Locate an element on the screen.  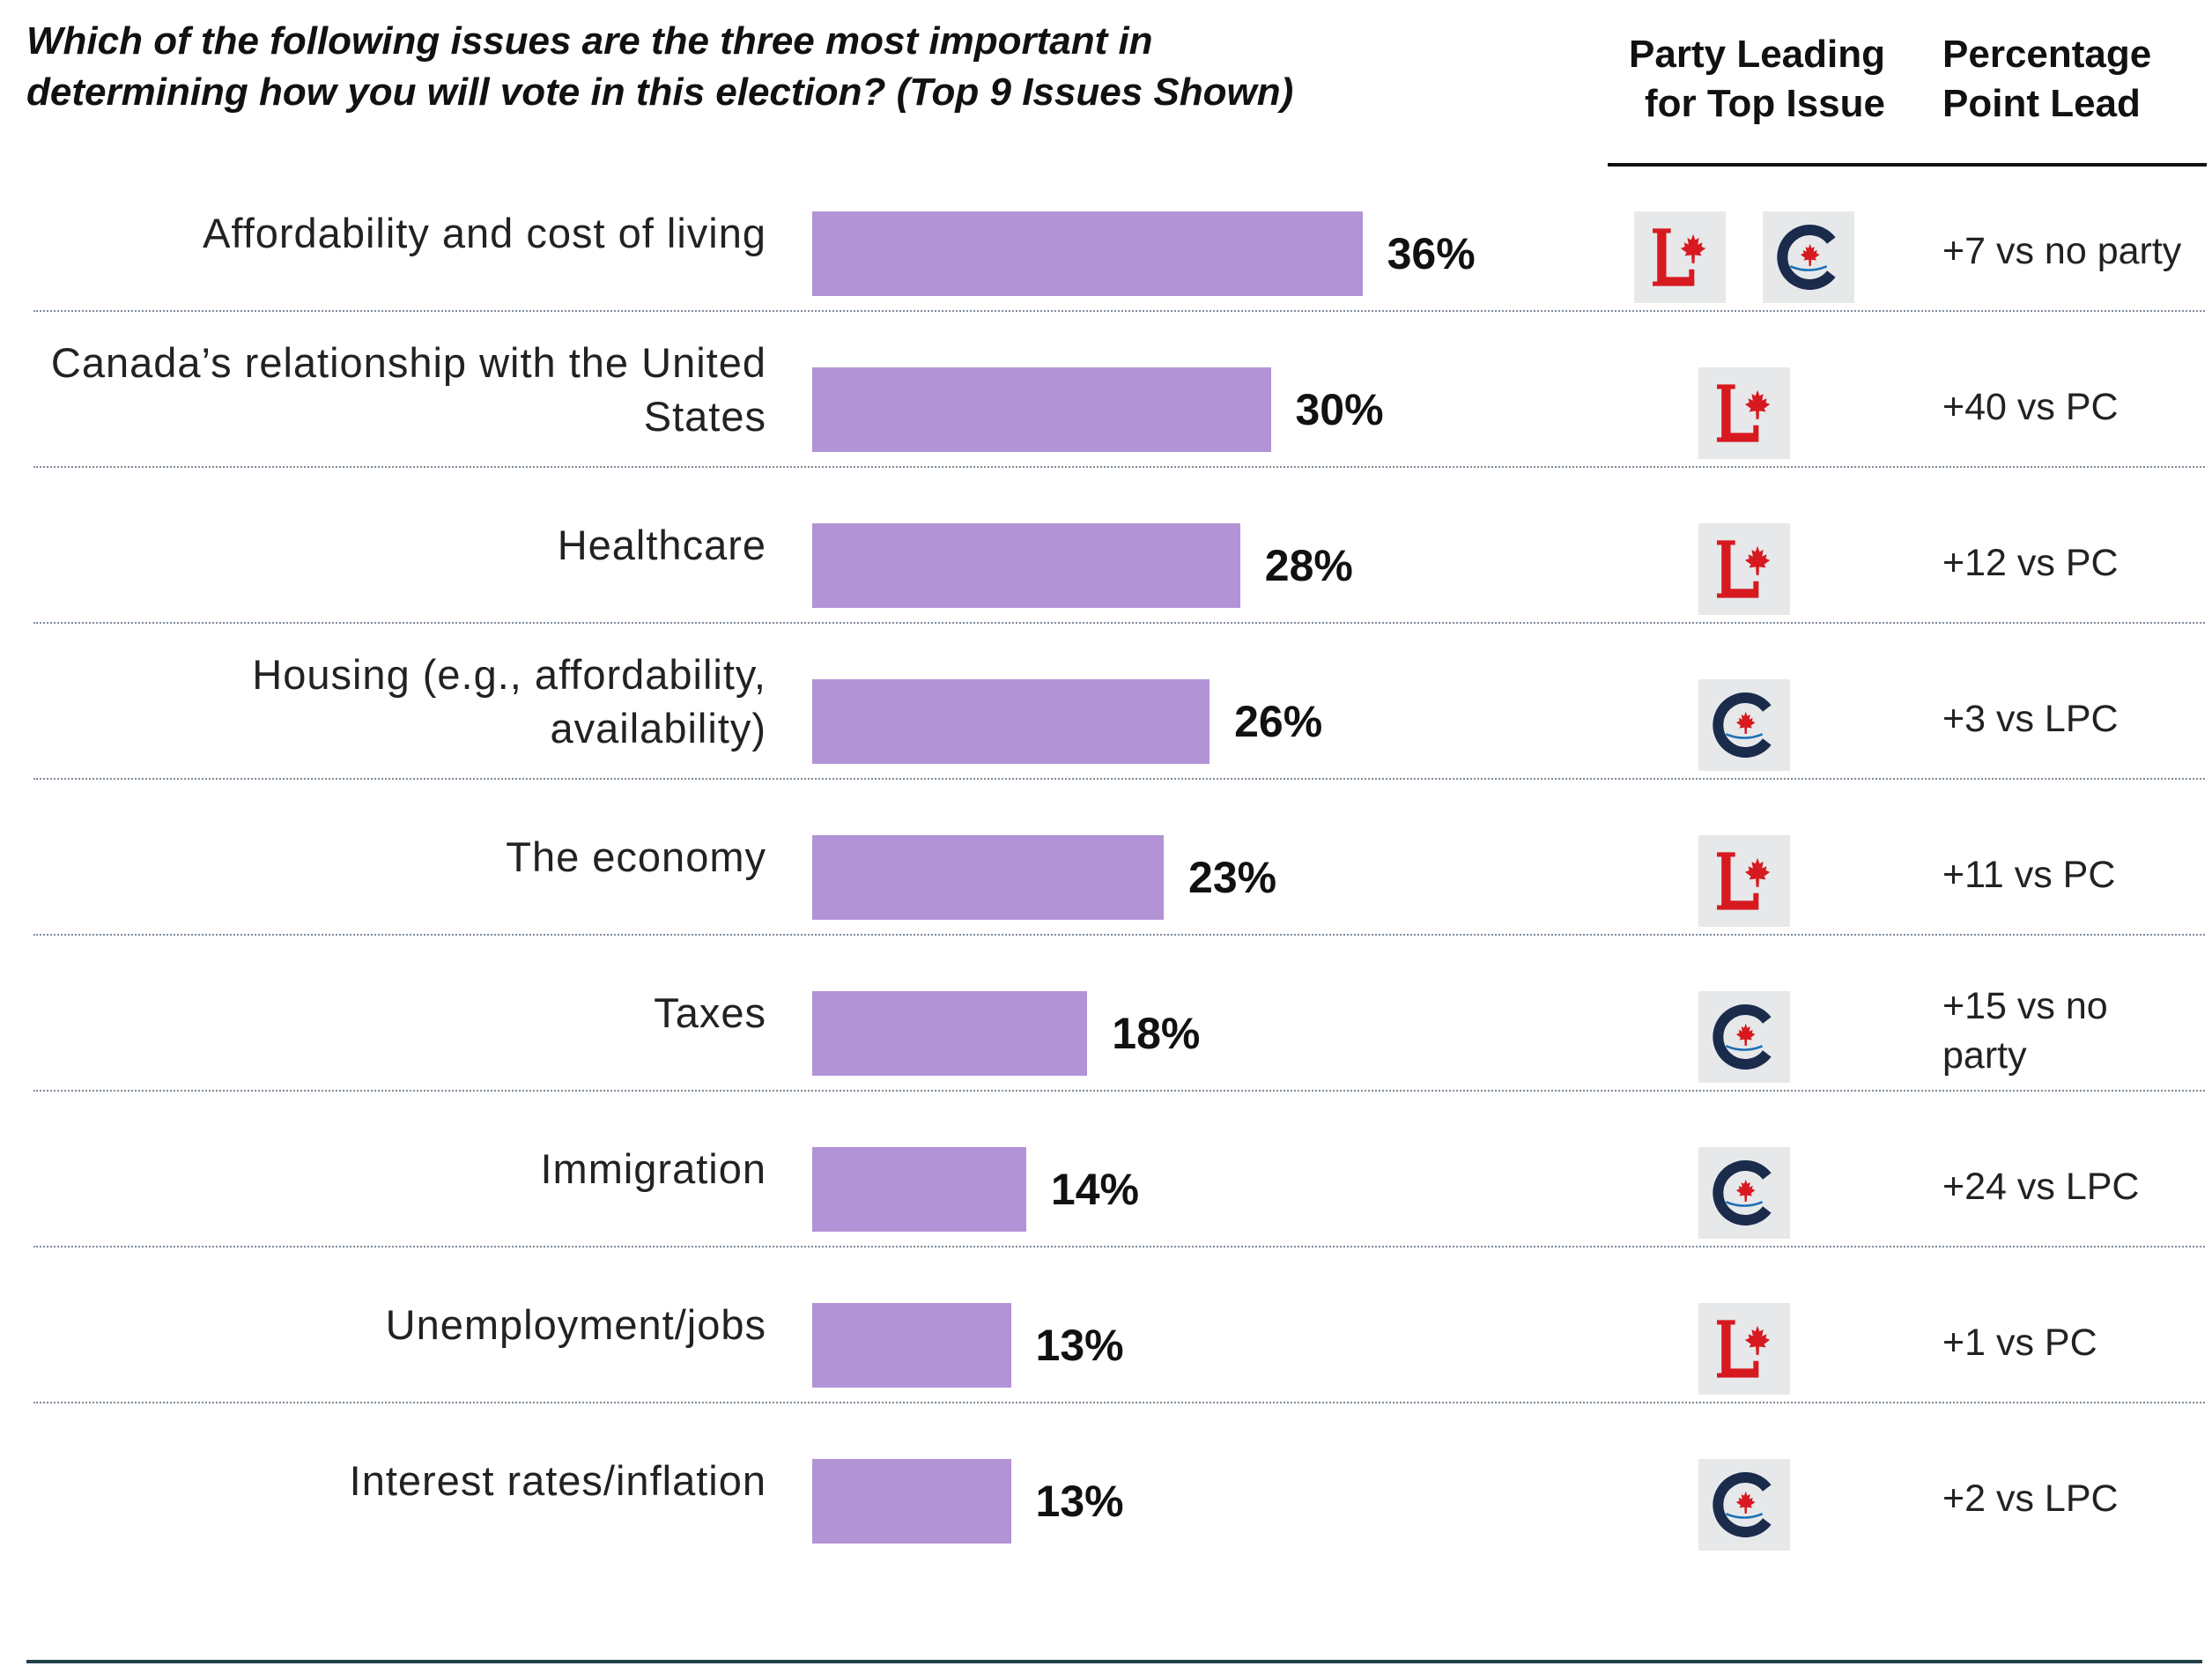
table-row: Taxes 18% +15 vs no party is located at coordinates (1106, 1013).